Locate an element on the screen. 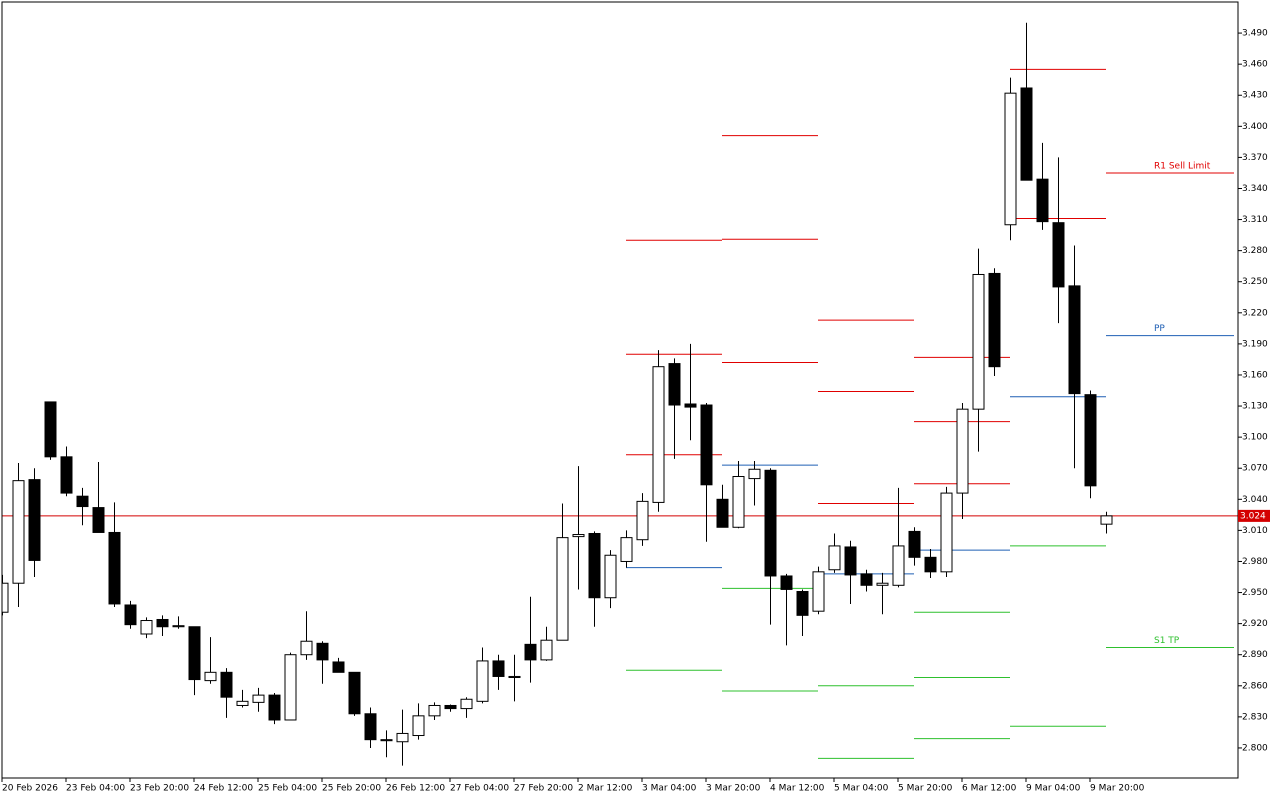 The image size is (1280, 800). x-tick-label: 6 Mar 12:00 is located at coordinates (989, 789).